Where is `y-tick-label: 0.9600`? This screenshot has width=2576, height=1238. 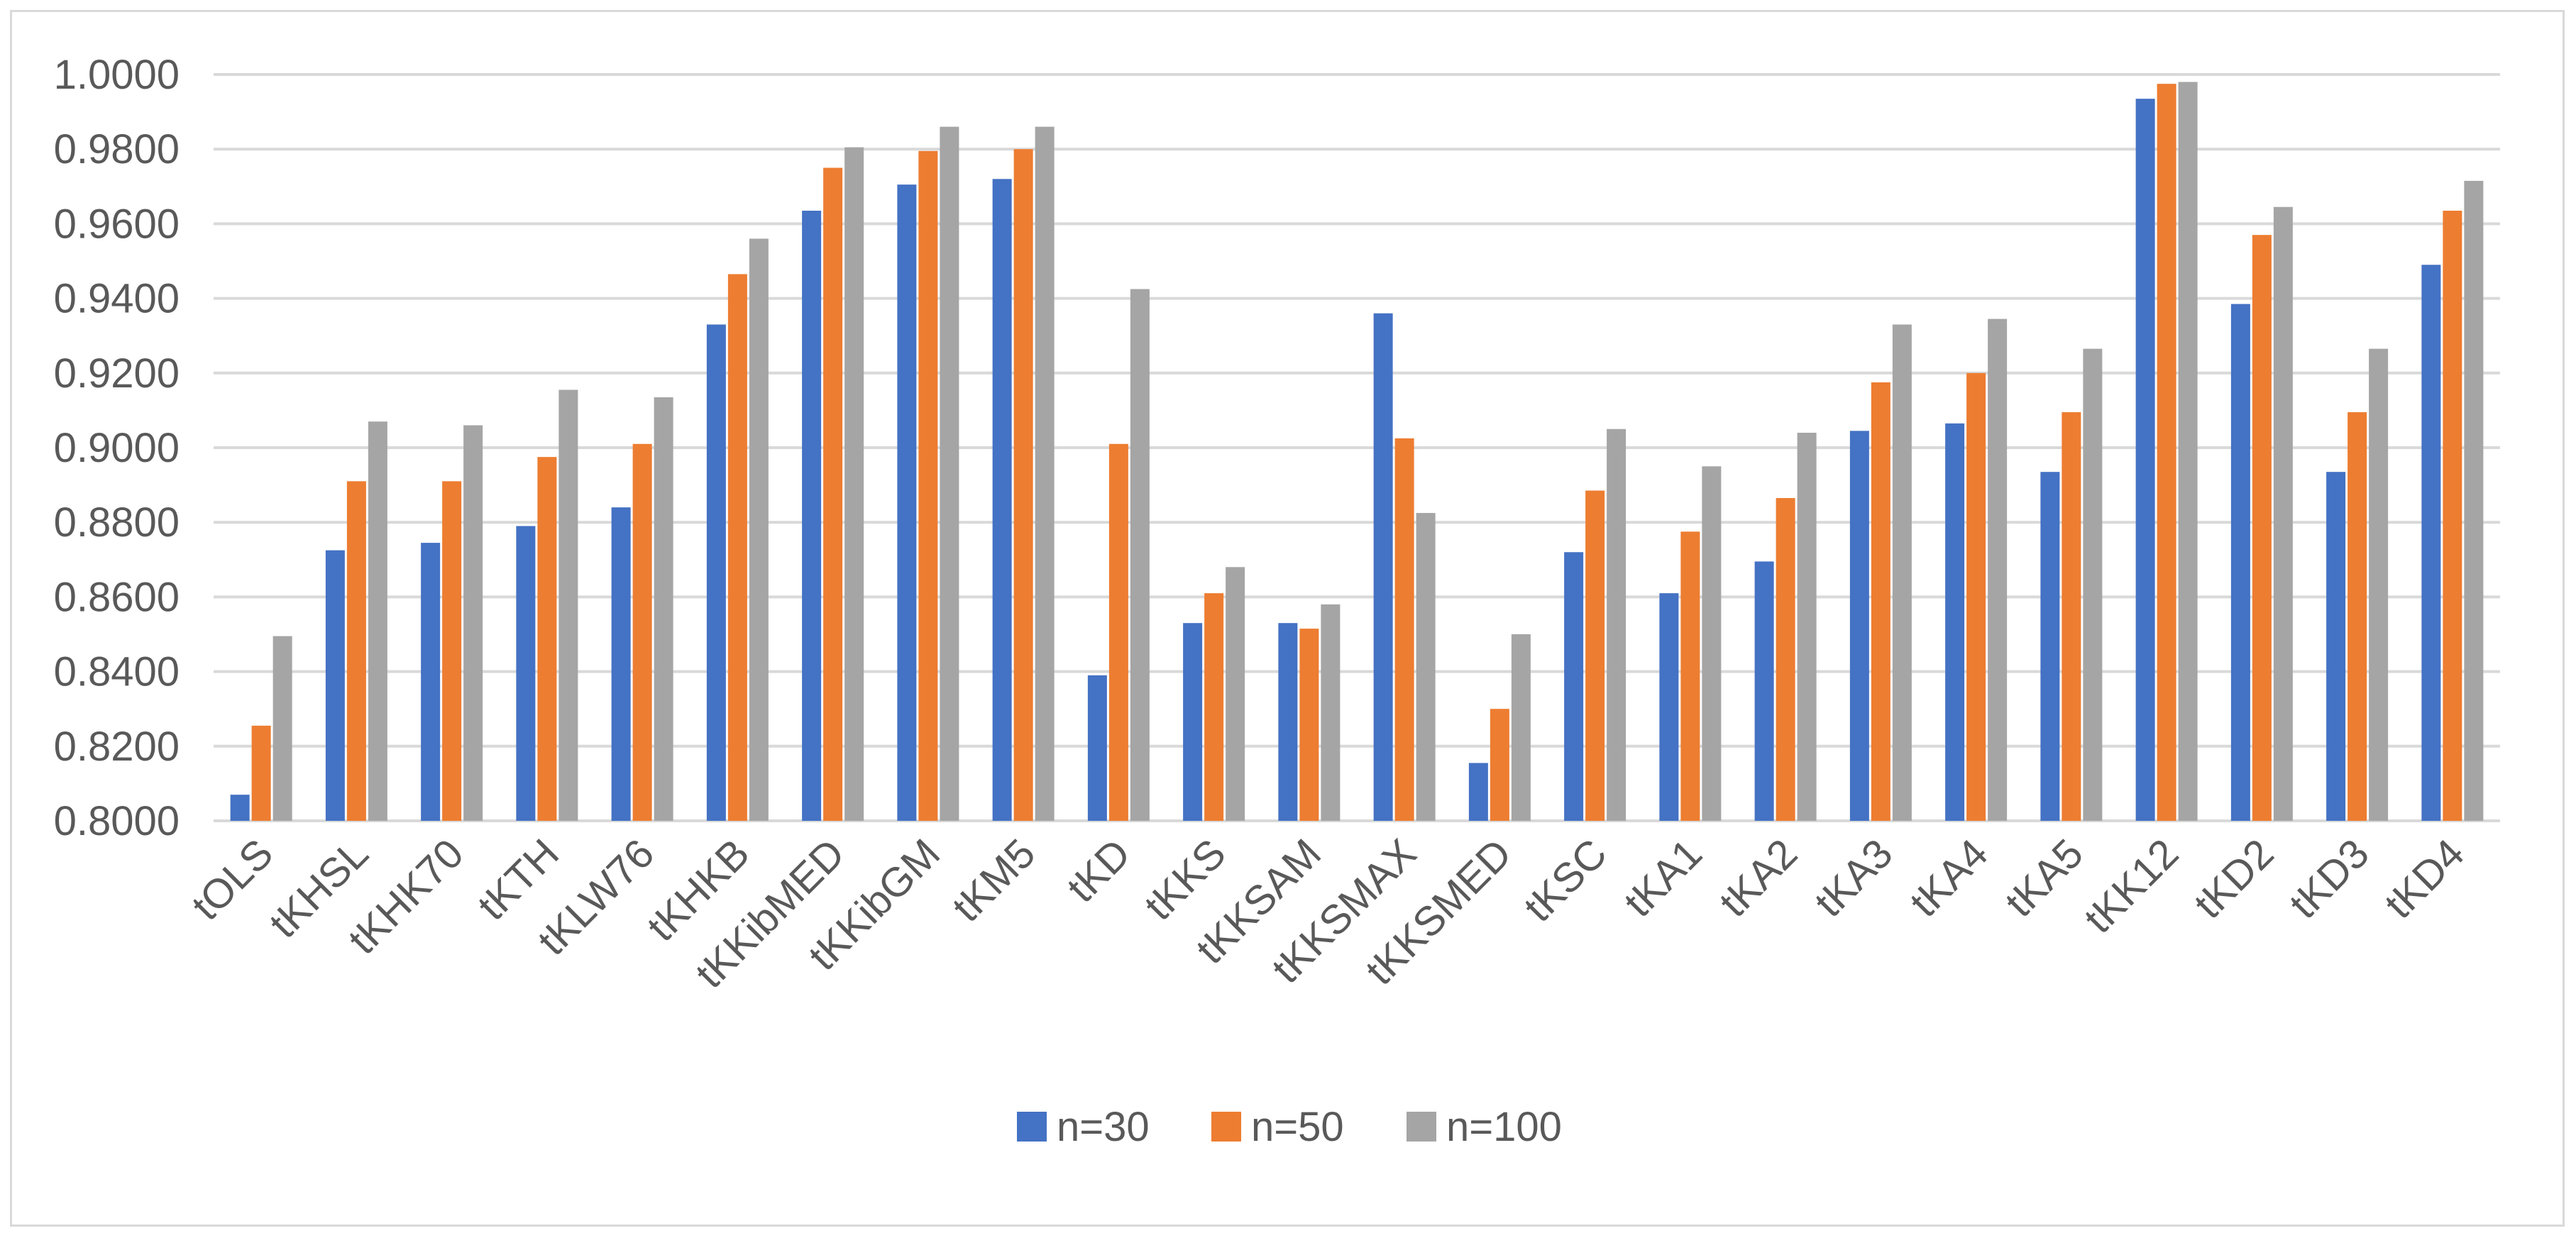 y-tick-label: 0.9600 is located at coordinates (117, 224).